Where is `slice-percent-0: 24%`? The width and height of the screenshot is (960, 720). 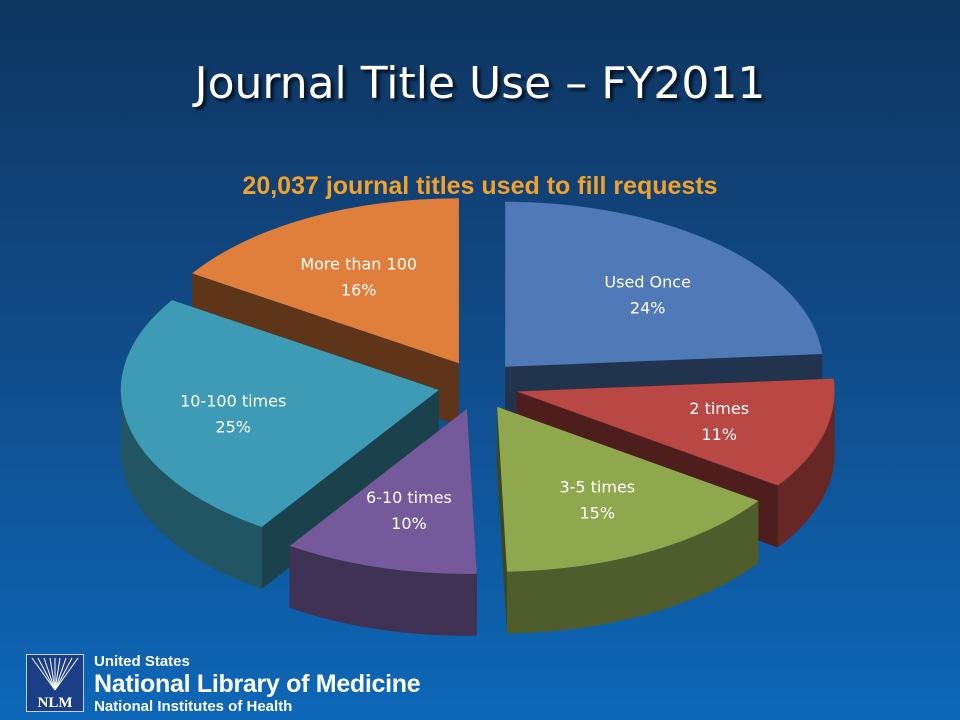
slice-percent-0: 24% is located at coordinates (648, 308).